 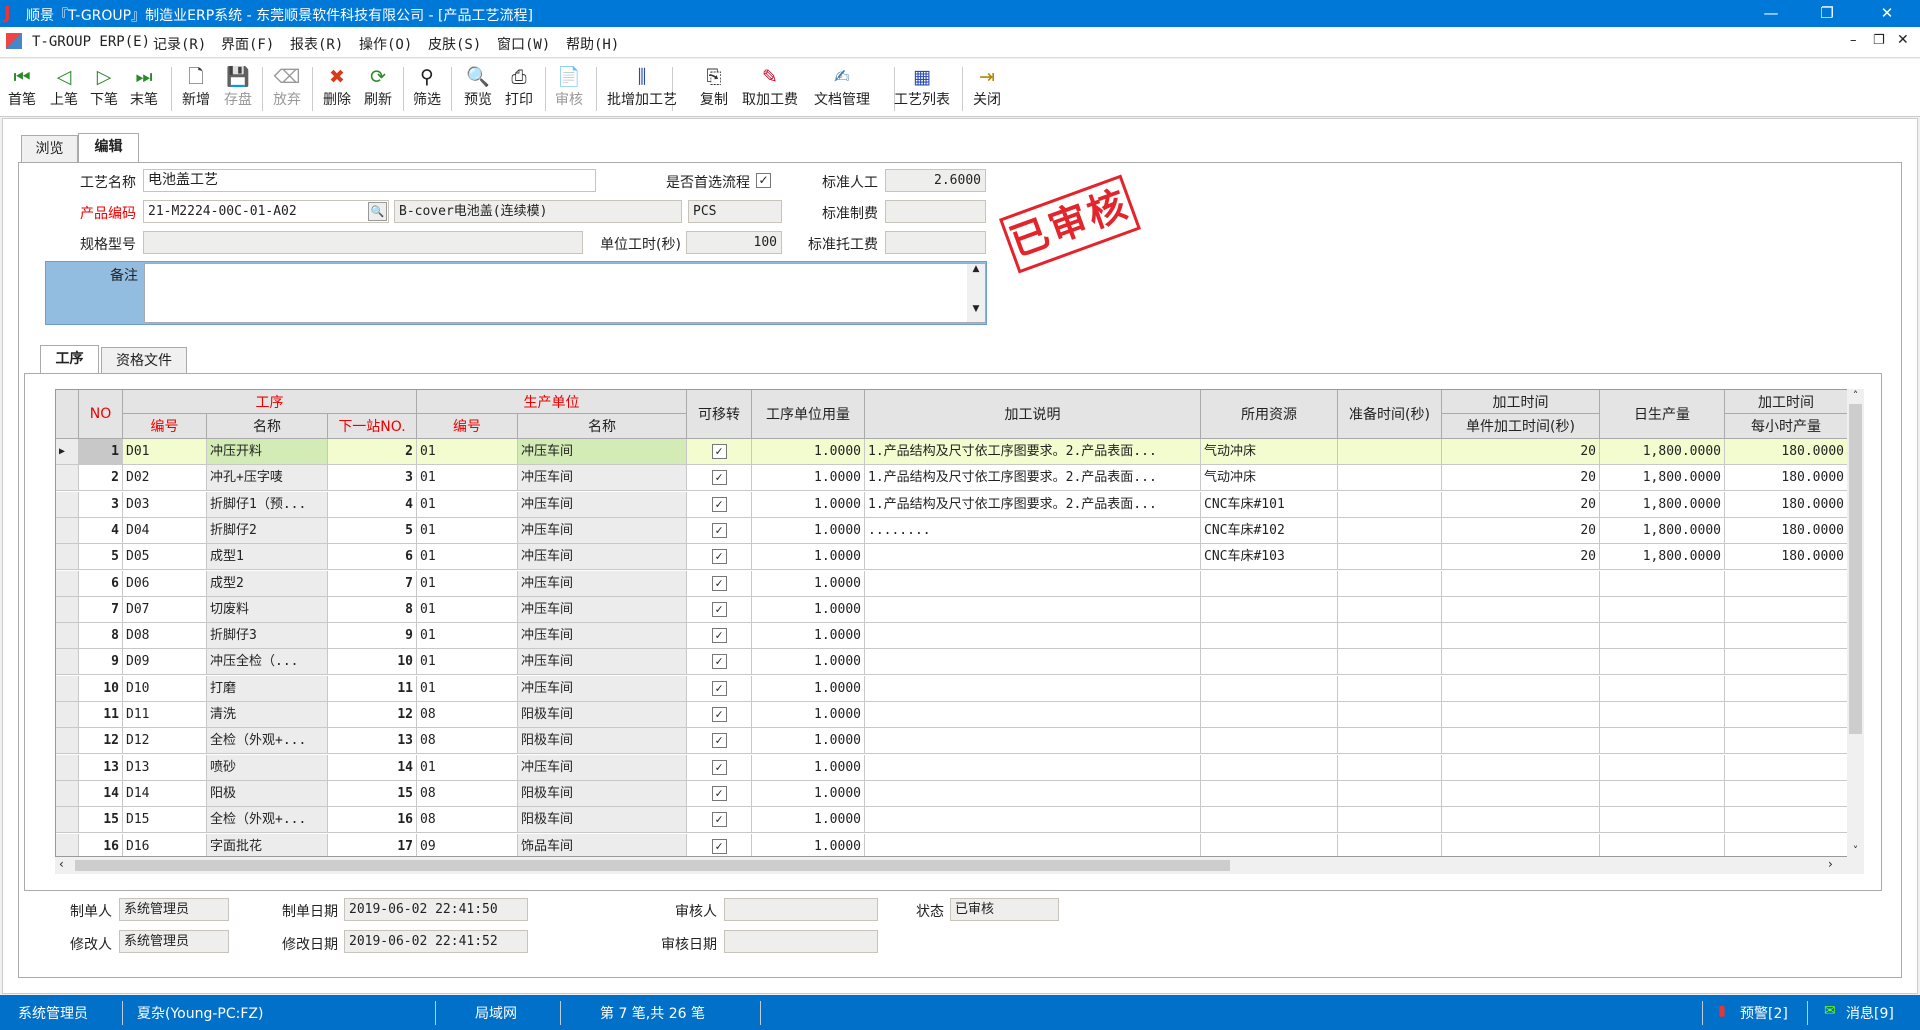 What do you see at coordinates (1786, 478) in the screenshot?
I see `cell-hourly: 180.0000` at bounding box center [1786, 478].